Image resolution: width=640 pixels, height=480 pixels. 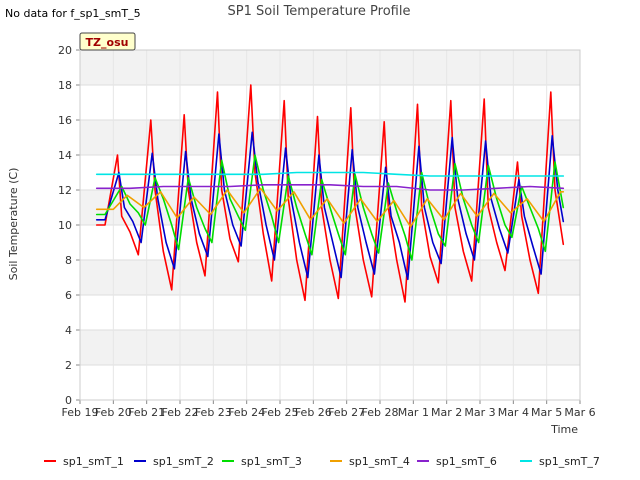 What do you see at coordinates (65, 120) in the screenshot?
I see `y-tick-label: 16` at bounding box center [65, 120].